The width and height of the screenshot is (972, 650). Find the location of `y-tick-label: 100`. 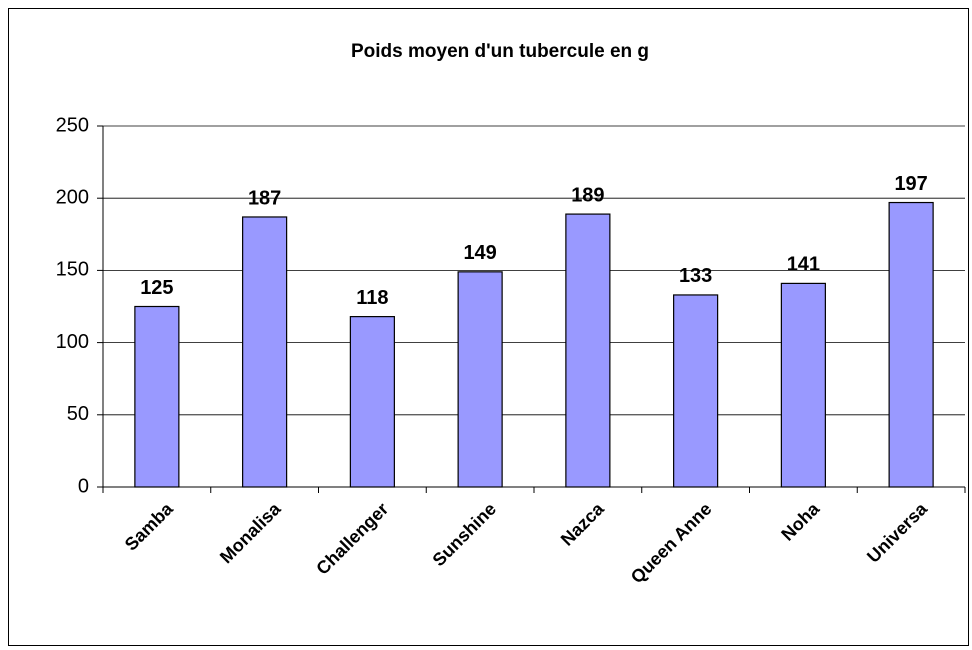

y-tick-label: 100 is located at coordinates (72, 342).